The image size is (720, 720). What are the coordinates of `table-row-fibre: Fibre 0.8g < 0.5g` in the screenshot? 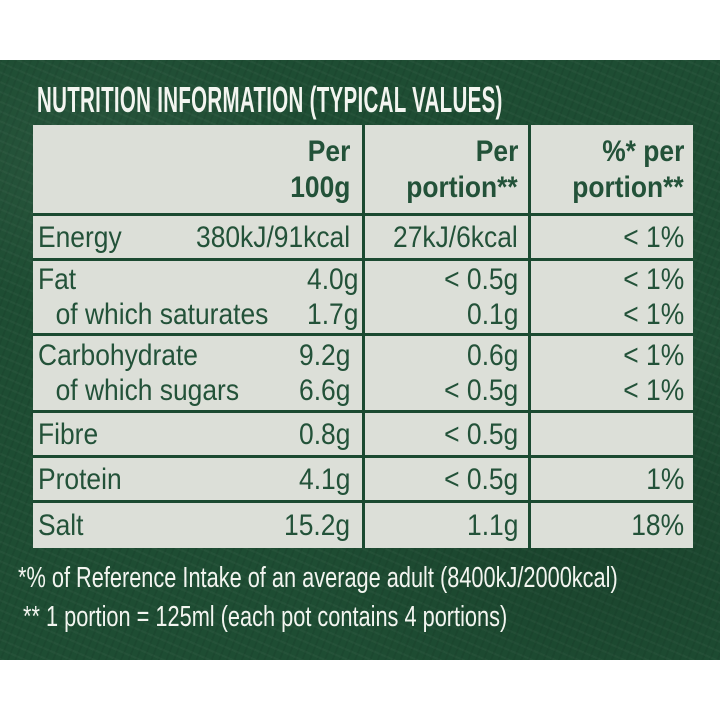 It's located at (363, 432).